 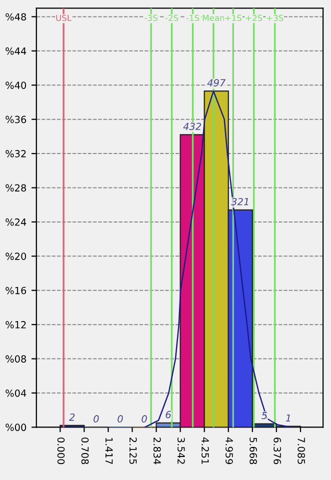 What do you see at coordinates (229, 450) in the screenshot?
I see `x-tick-label: 4.959` at bounding box center [229, 450].